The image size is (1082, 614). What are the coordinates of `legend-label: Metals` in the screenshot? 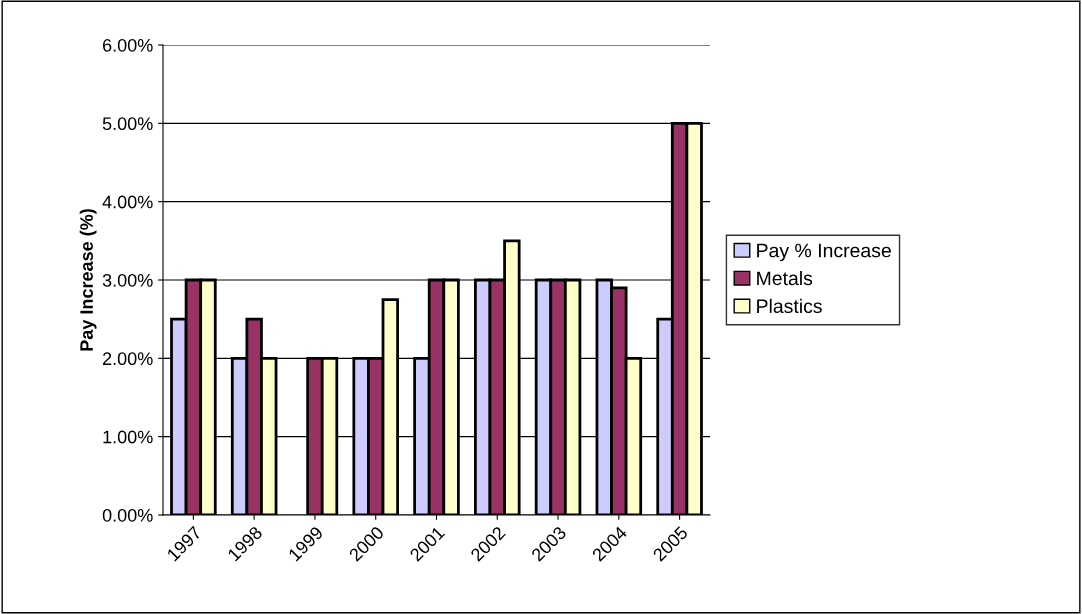 It's located at (785, 278).